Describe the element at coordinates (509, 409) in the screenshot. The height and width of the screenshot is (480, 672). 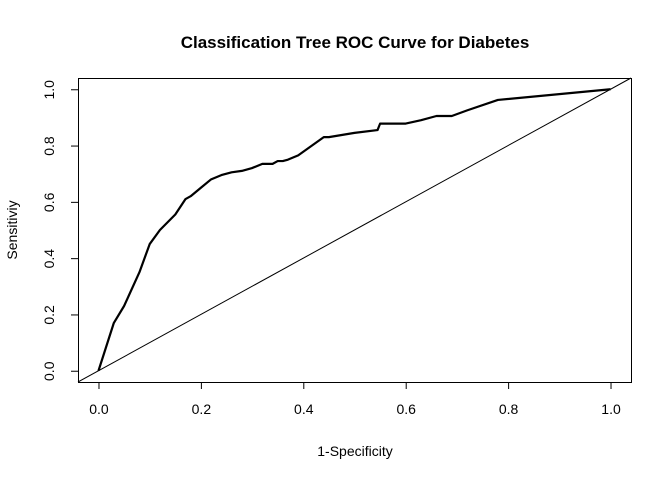
I see `x-tick-label: 0.8` at that location.